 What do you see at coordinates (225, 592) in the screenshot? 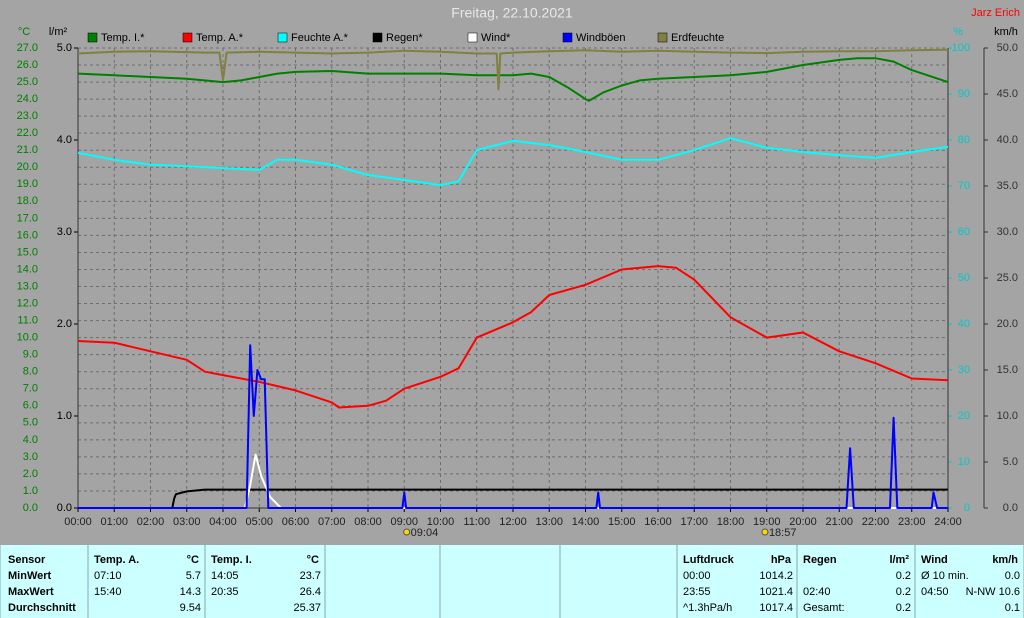
I see `stats-time: 20:35` at bounding box center [225, 592].